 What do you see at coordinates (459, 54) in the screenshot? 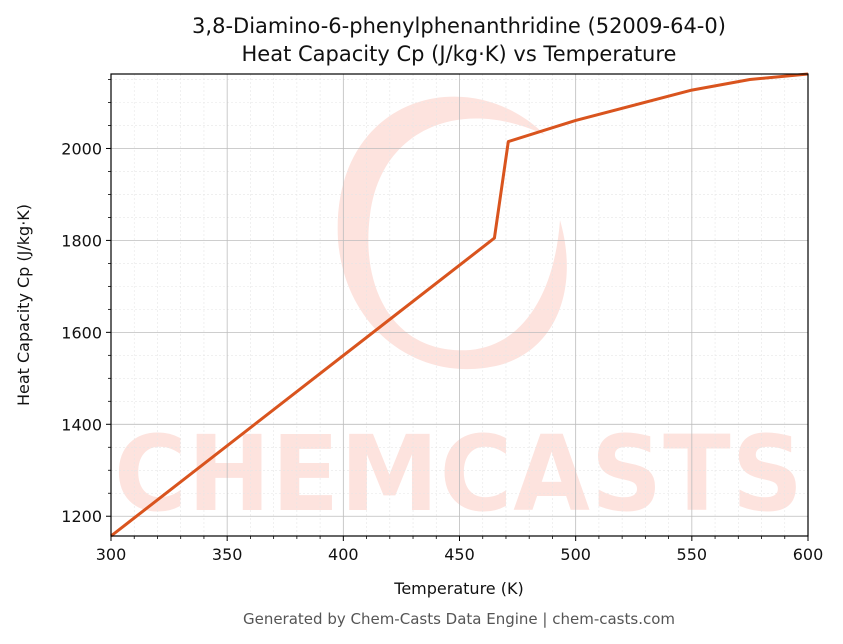
I see `chart-title-line2: Heat Capacity Cp (J/kg·K) vs Temperature` at bounding box center [459, 54].